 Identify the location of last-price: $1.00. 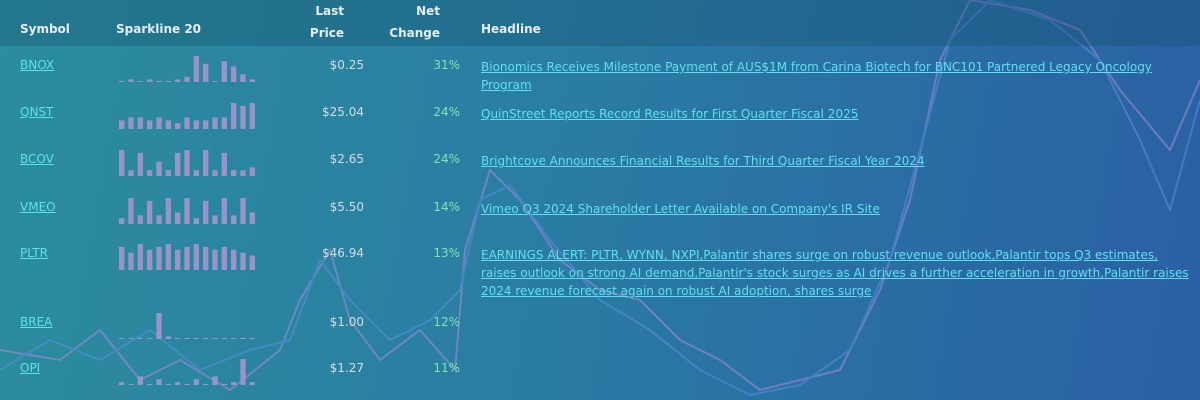
(346, 322).